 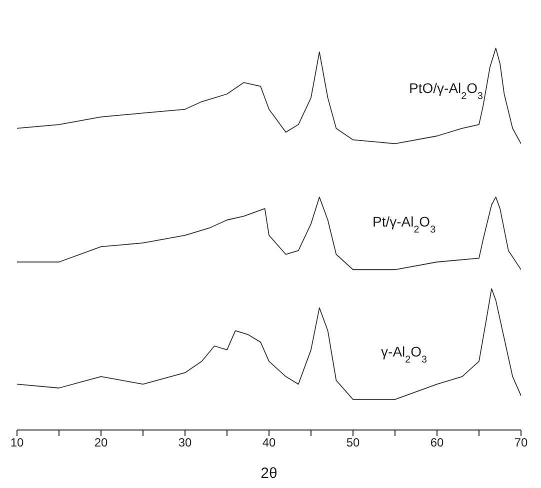 I want to click on x-tick-label: 30, so click(x=185, y=443).